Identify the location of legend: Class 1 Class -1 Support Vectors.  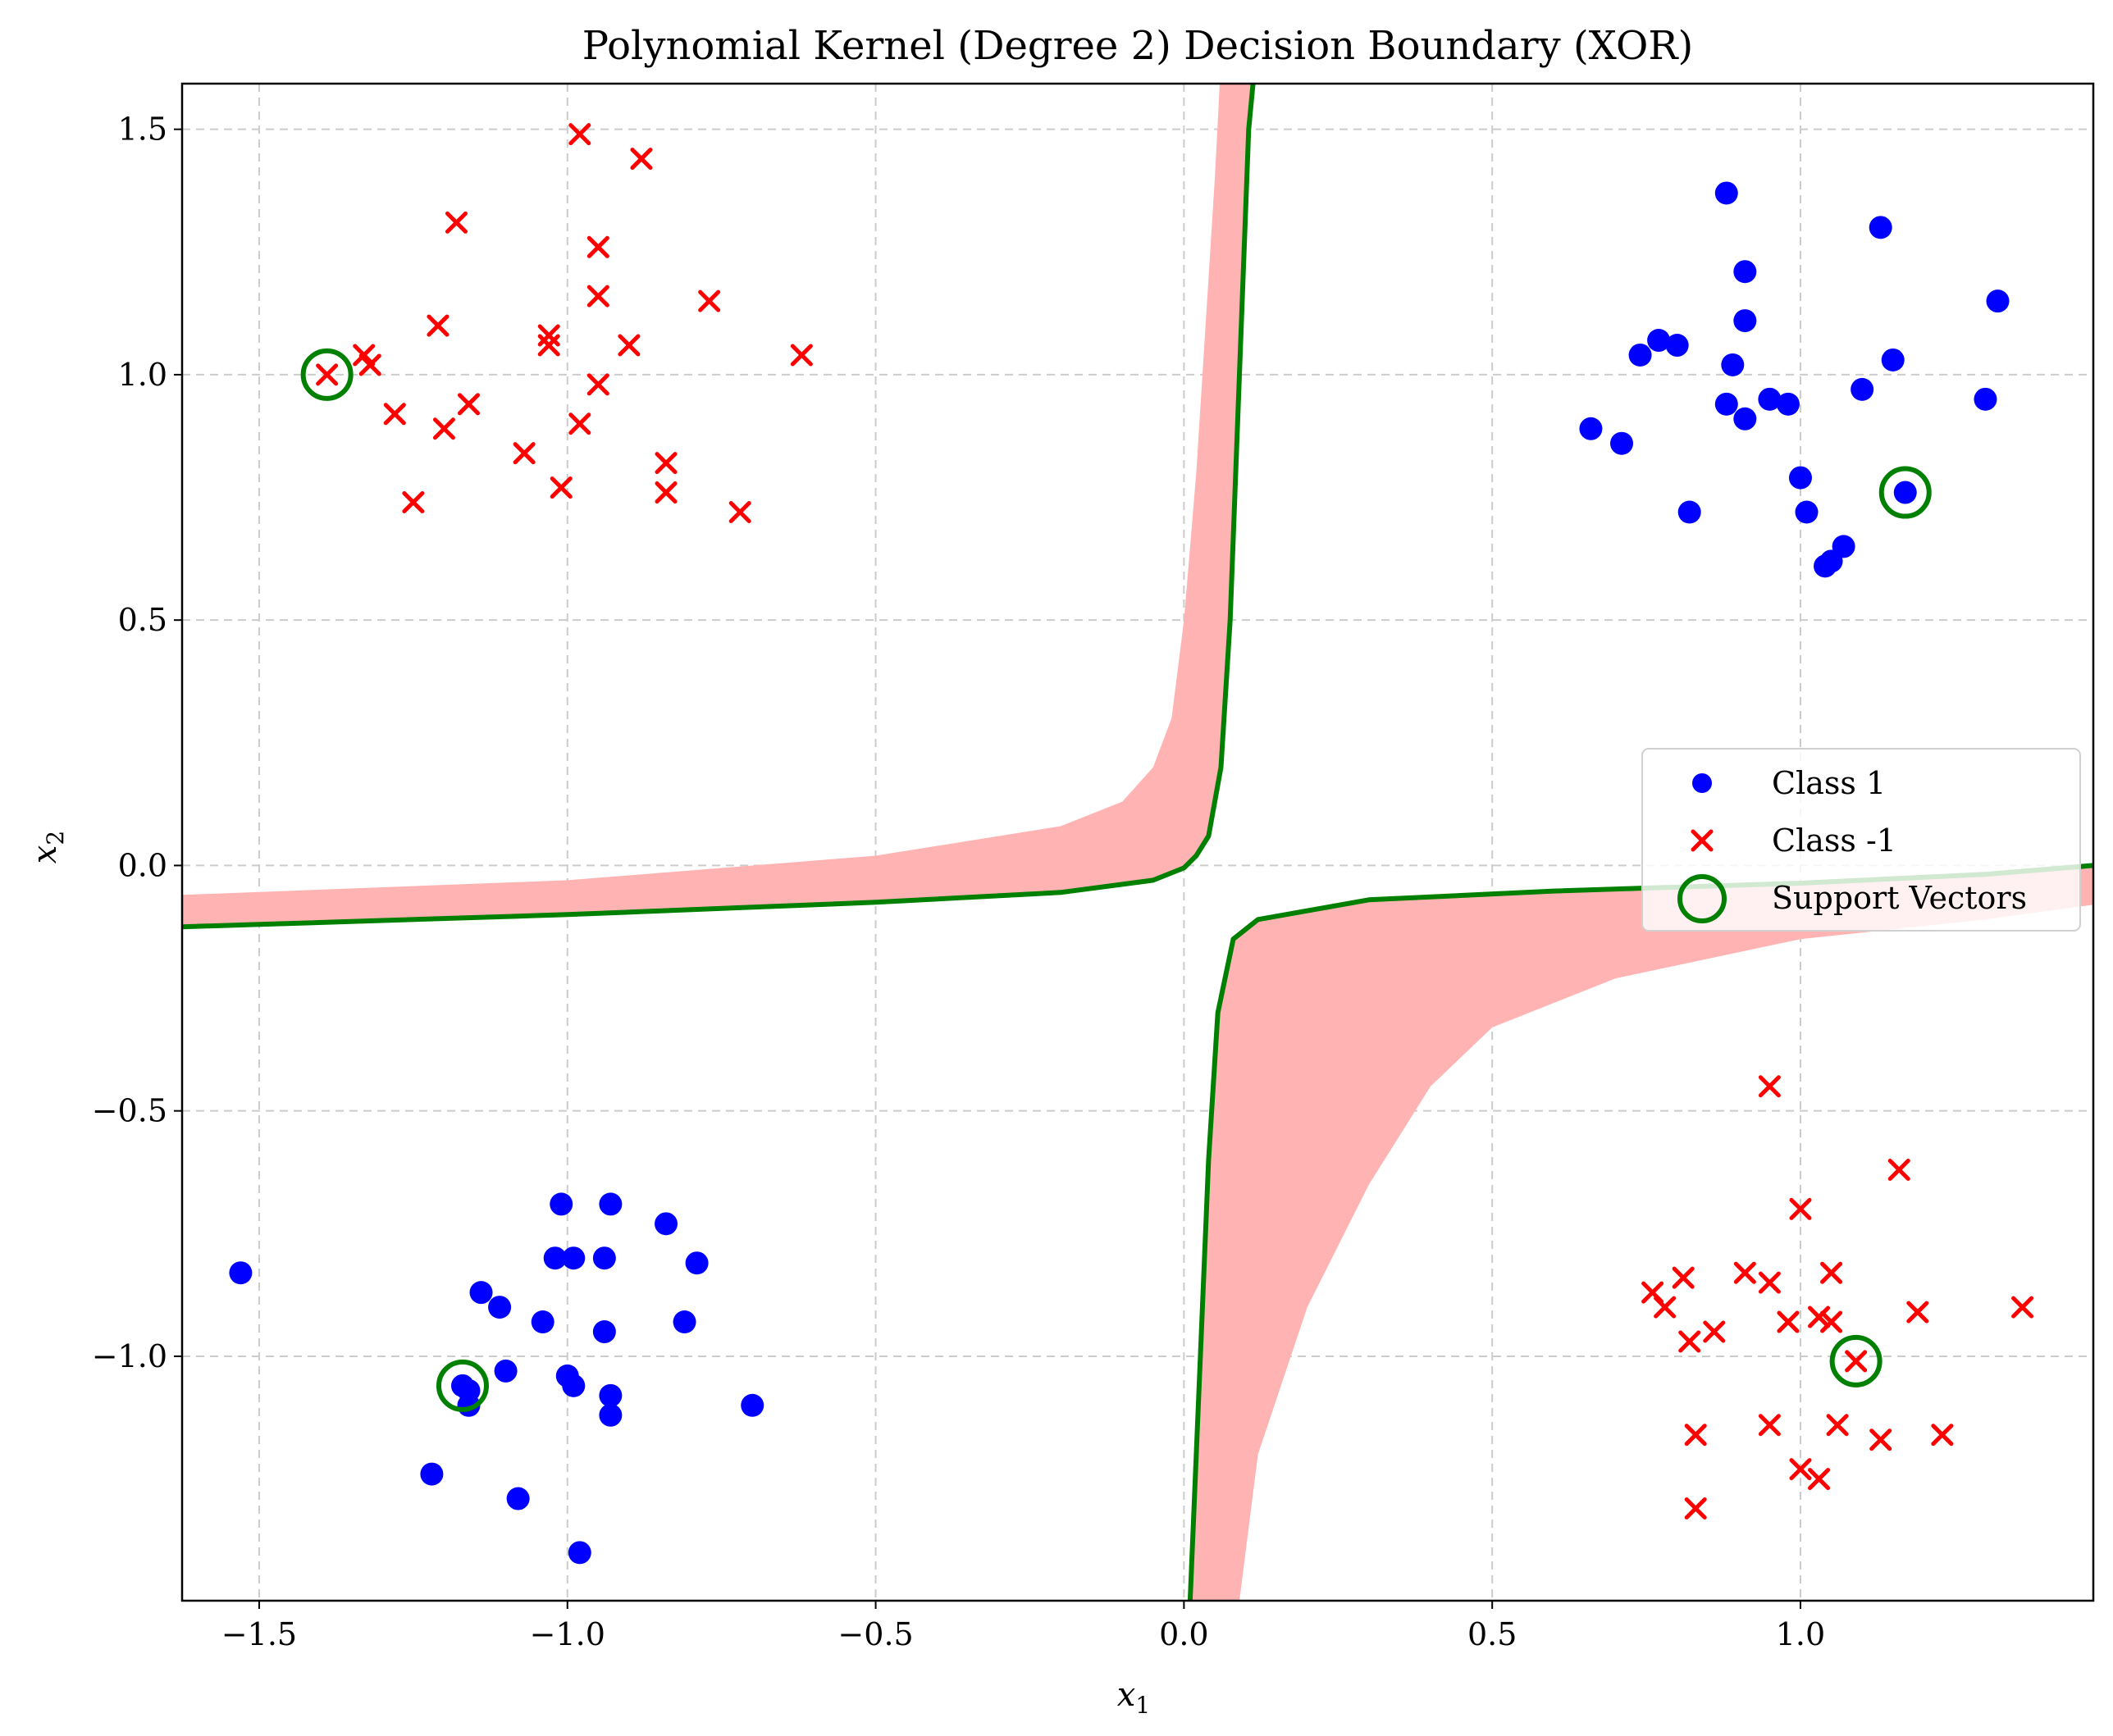
(1861, 840).